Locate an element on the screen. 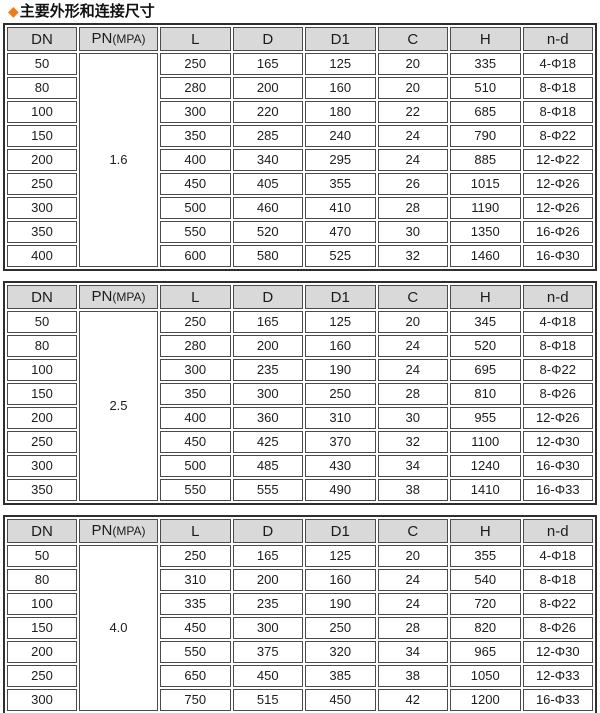 Image resolution: width=600 pixels, height=713 pixels. td-d1: 240 is located at coordinates (340, 136).